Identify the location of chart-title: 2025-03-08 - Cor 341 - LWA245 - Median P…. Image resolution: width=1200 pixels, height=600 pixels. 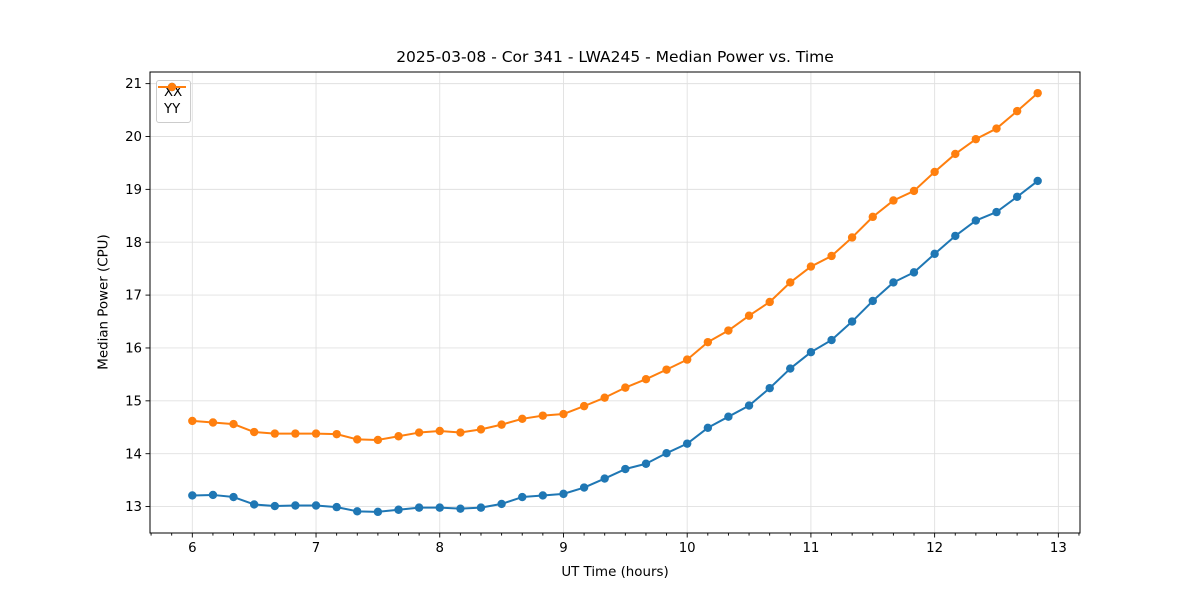
(615, 57).